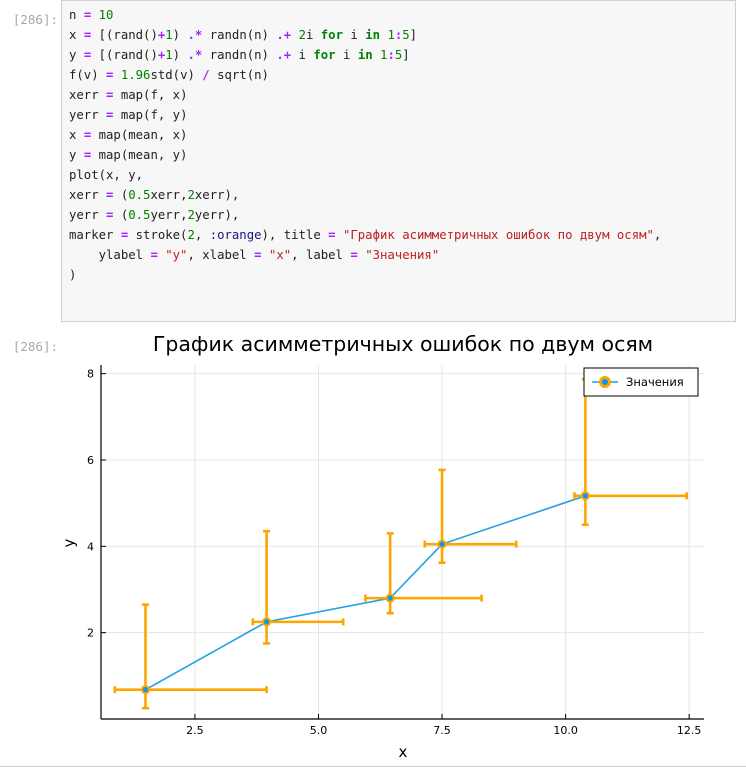 This screenshot has height=770, width=746. Describe the element at coordinates (442, 730) in the screenshot. I see `x-tick-label: 7.5` at that location.